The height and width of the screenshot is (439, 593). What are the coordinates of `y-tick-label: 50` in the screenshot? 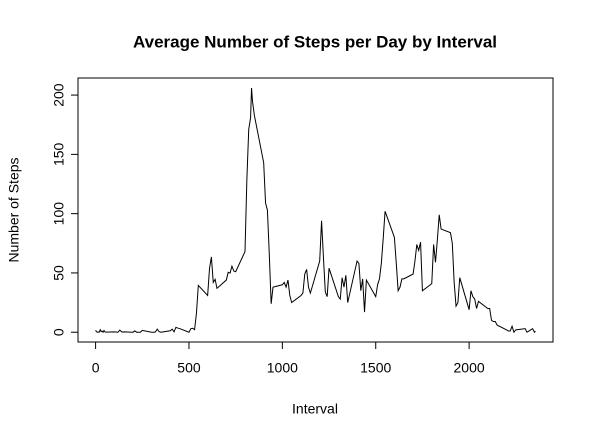 It's located at (59, 273).